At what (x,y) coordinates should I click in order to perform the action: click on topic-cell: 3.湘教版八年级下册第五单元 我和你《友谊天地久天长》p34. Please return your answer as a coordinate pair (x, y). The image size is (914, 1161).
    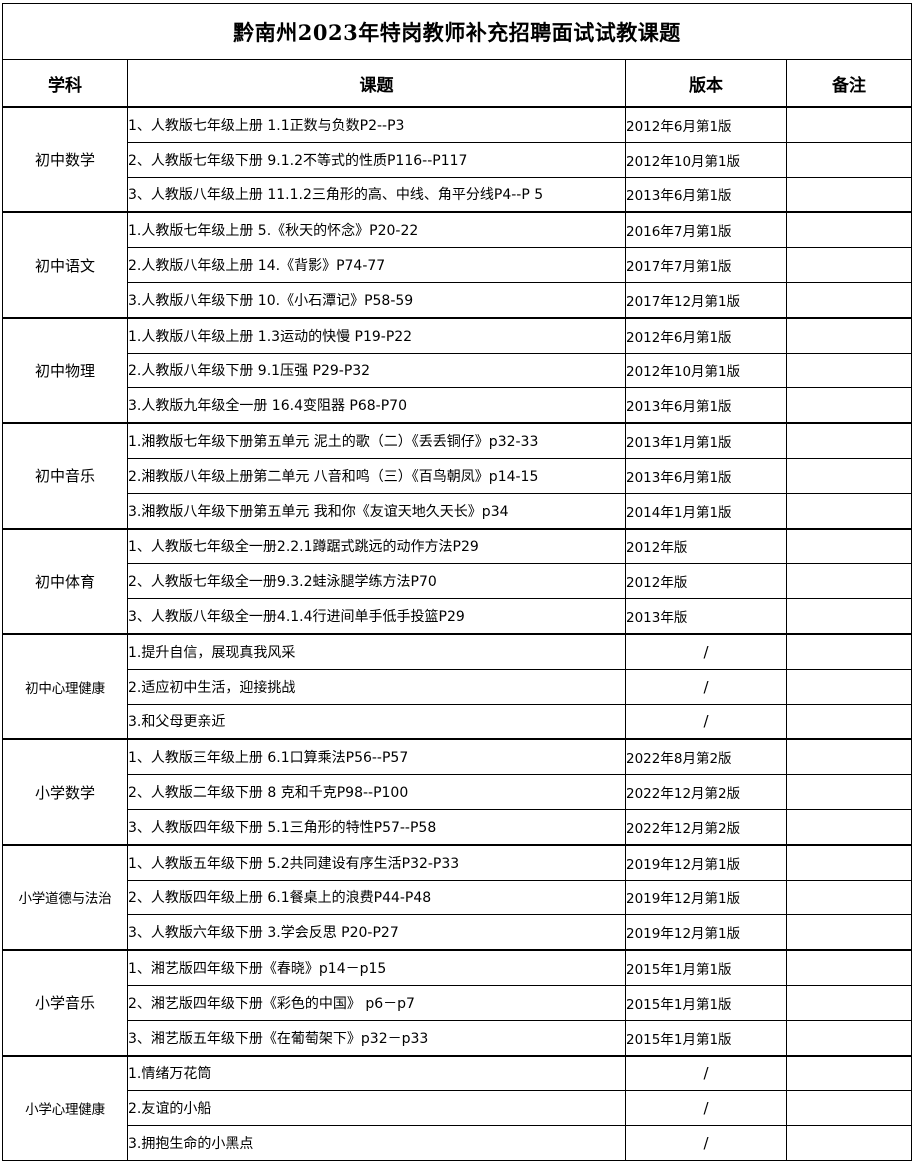
    Looking at the image, I should click on (376, 511).